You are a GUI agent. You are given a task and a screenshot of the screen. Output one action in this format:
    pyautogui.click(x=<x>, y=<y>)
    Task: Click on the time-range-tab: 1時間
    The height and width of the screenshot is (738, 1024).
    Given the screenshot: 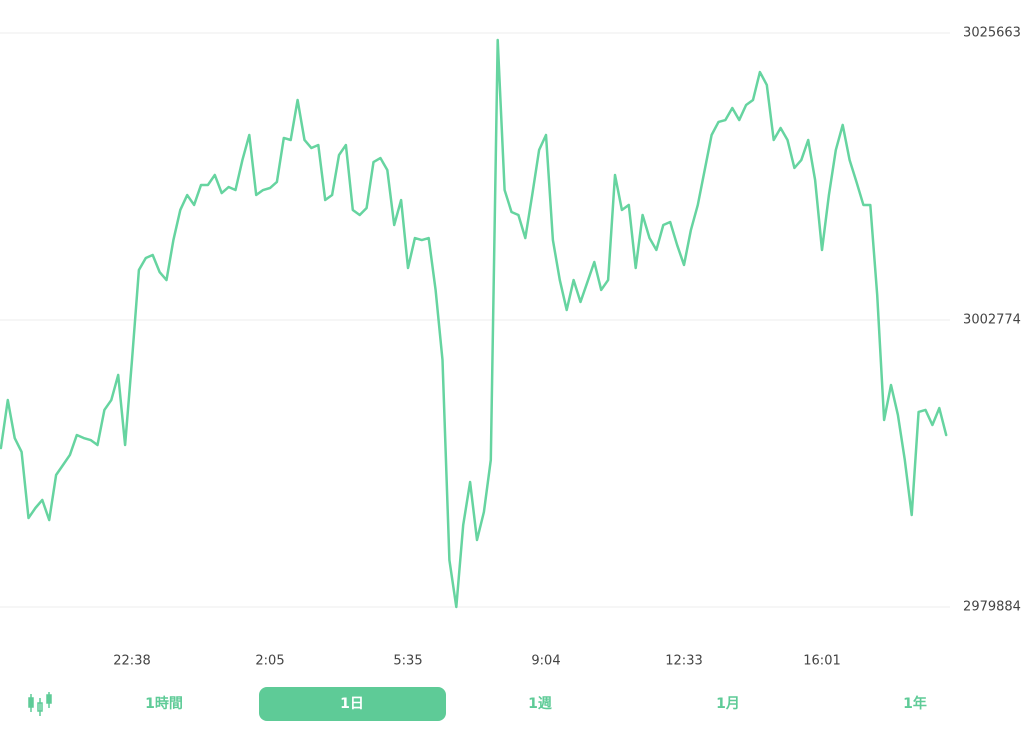 What is the action you would take?
    pyautogui.click(x=164, y=703)
    